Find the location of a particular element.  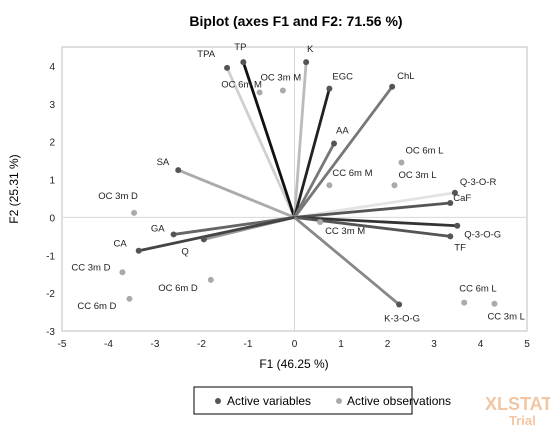

variable-point-ga is located at coordinates (173, 234).